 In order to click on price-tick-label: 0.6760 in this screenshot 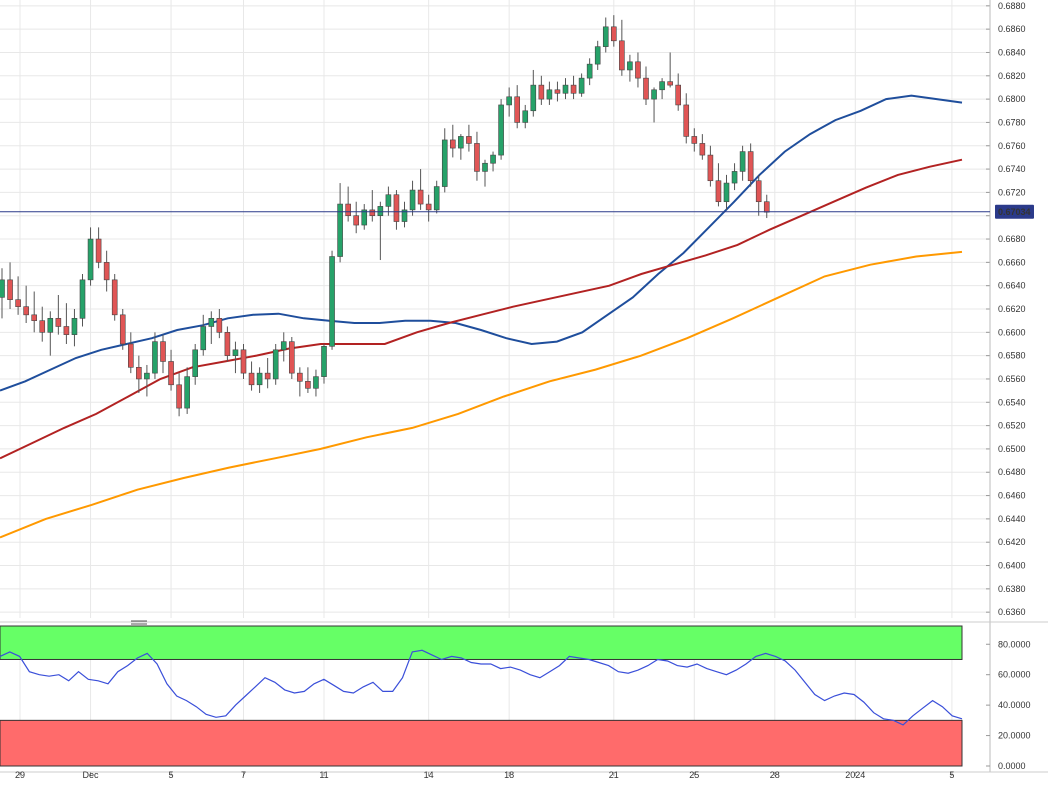, I will do `click(1012, 146)`.